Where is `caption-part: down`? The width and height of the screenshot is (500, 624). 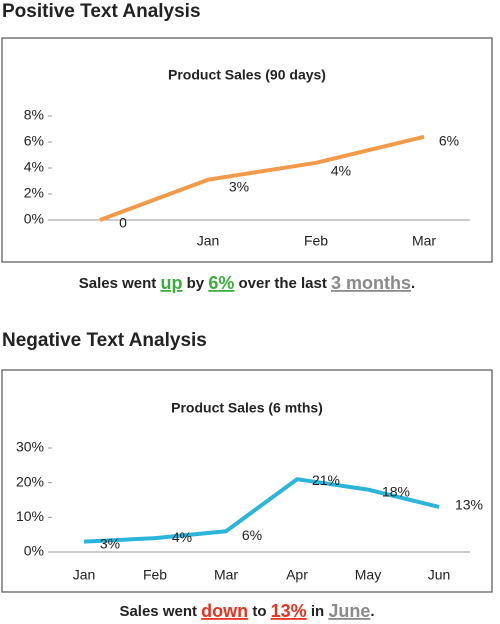 caption-part: down is located at coordinates (224, 611).